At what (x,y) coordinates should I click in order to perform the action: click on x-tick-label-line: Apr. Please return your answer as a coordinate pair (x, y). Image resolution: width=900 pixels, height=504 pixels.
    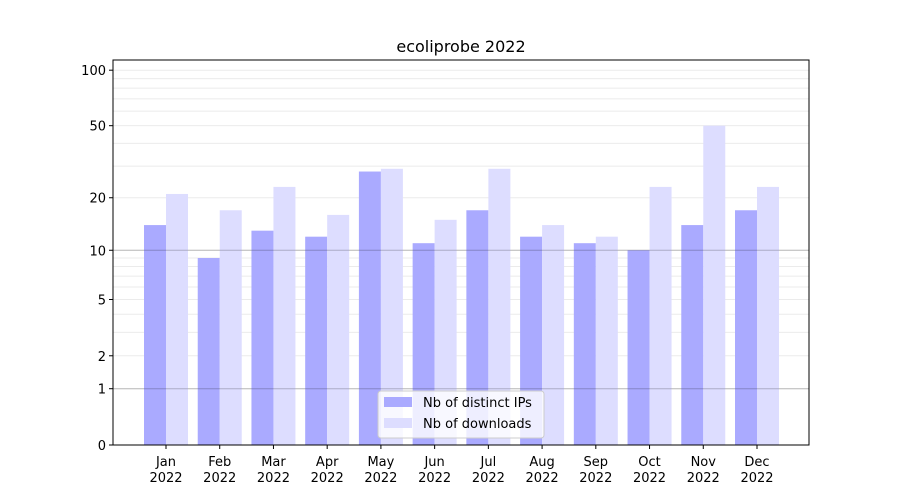
    Looking at the image, I should click on (327, 462).